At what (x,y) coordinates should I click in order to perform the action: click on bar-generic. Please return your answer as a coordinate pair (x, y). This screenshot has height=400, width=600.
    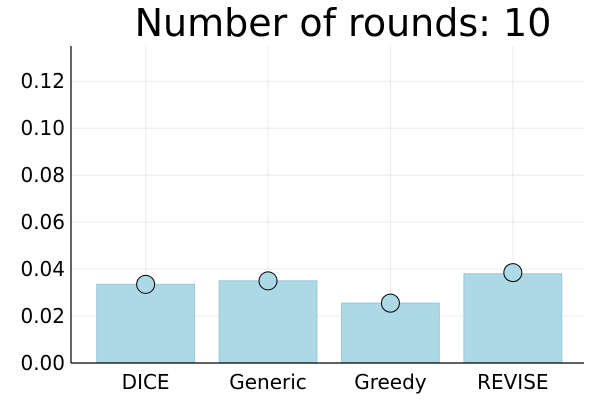
    Looking at the image, I should click on (268, 322).